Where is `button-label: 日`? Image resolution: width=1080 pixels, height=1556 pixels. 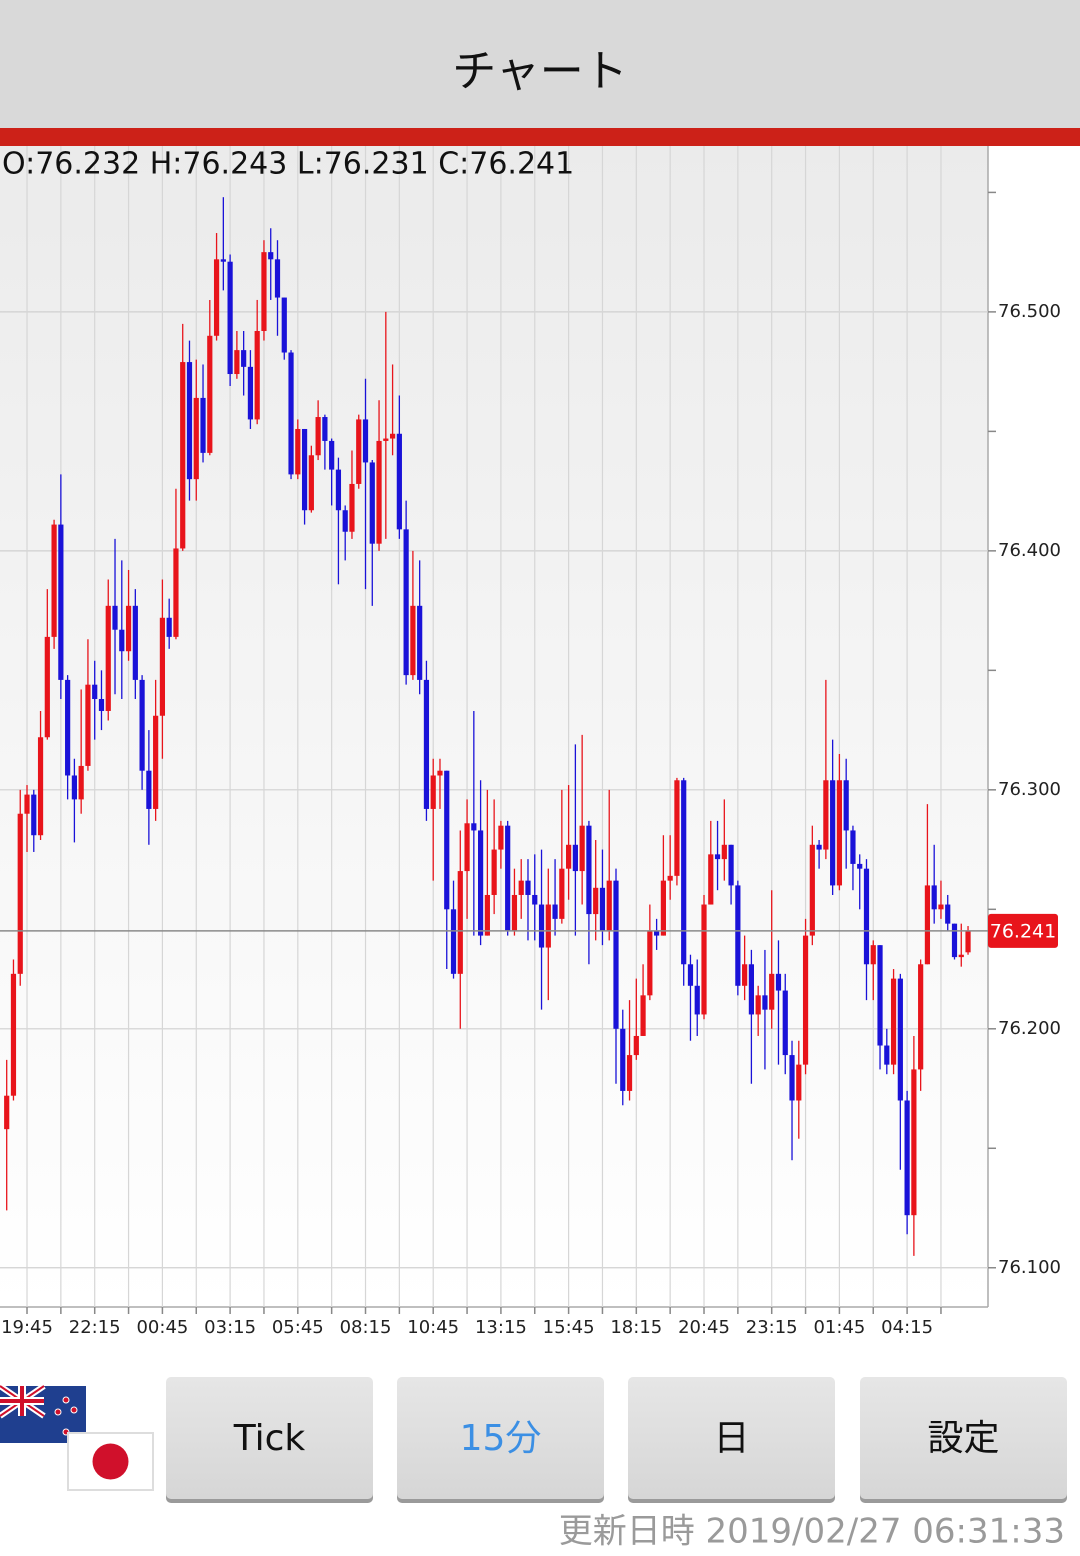 button-label: 日 is located at coordinates (731, 1438).